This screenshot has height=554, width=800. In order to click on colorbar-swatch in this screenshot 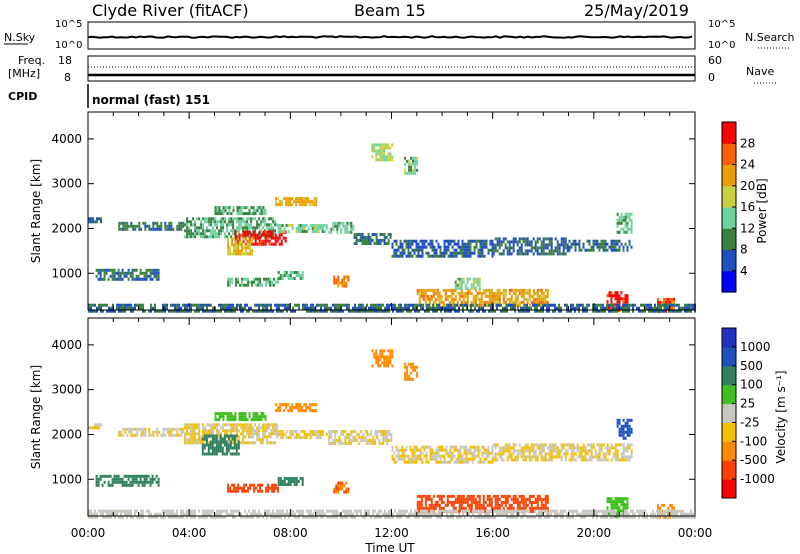, I will do `click(729, 218)`.